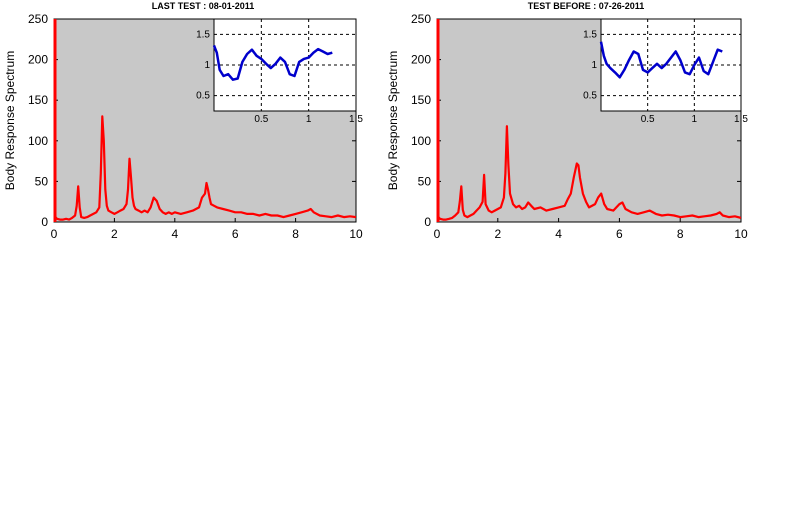  I want to click on chart-title: TEST BEFORE : 07-26-2011, so click(586, 6).